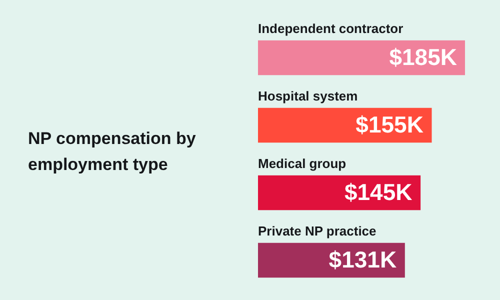 The width and height of the screenshot is (500, 300). I want to click on bar, so click(361, 58).